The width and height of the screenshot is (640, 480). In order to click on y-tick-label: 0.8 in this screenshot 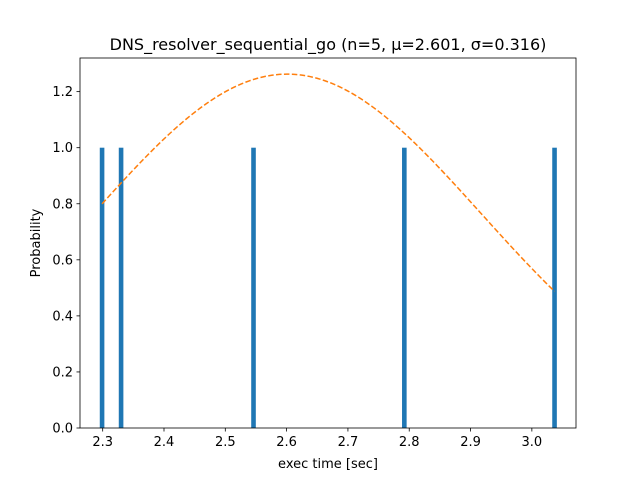, I will do `click(62, 204)`.